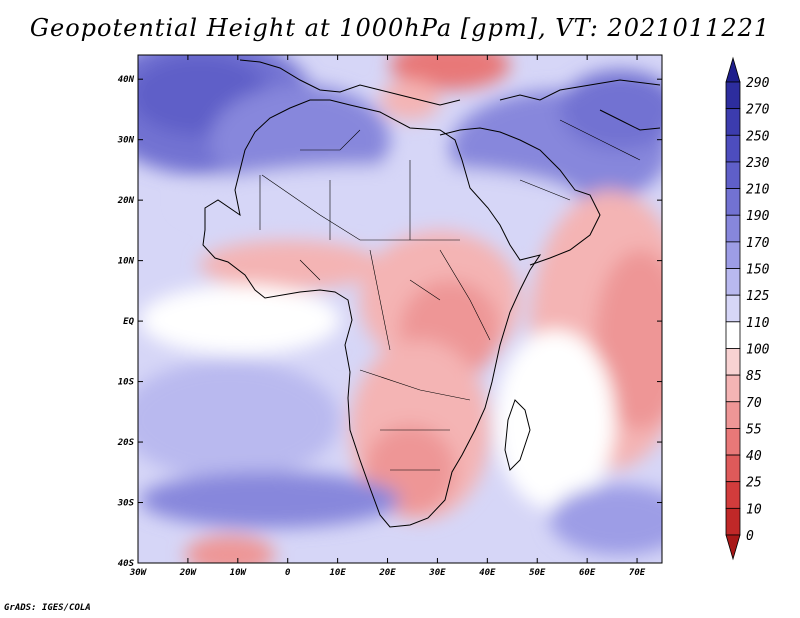 The image size is (800, 618). I want to click on lat-label: 40N, so click(126, 80).